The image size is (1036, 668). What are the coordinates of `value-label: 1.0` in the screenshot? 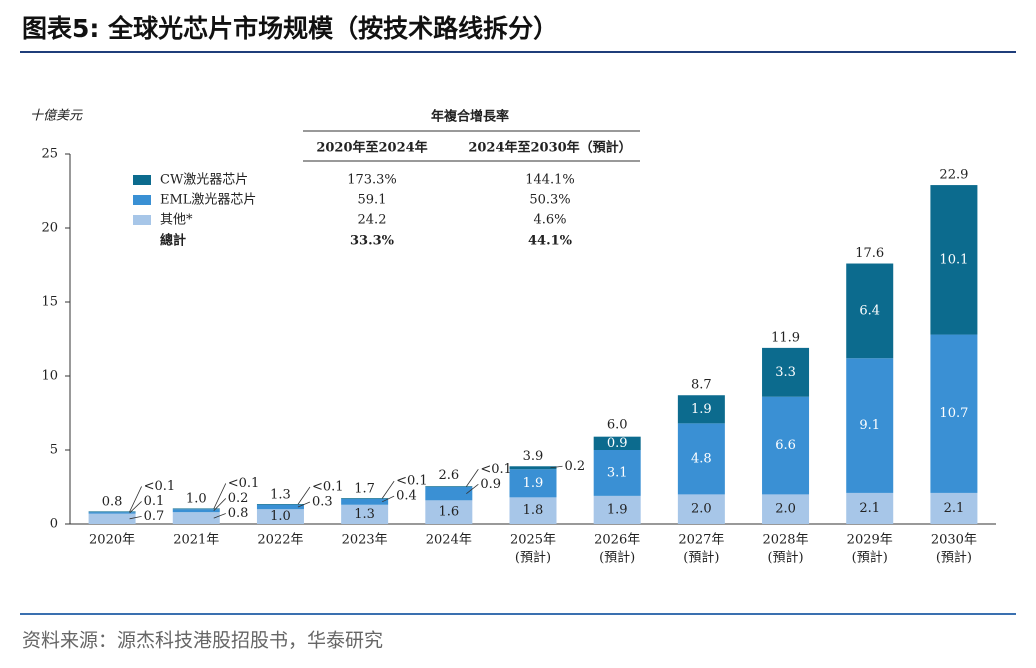 It's located at (280, 516).